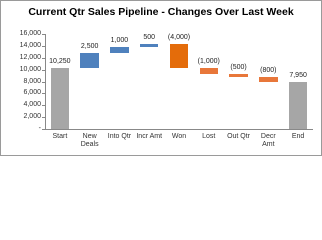 The height and width of the screenshot is (240, 322). What do you see at coordinates (60, 136) in the screenshot?
I see `x-tick-label: Start` at bounding box center [60, 136].